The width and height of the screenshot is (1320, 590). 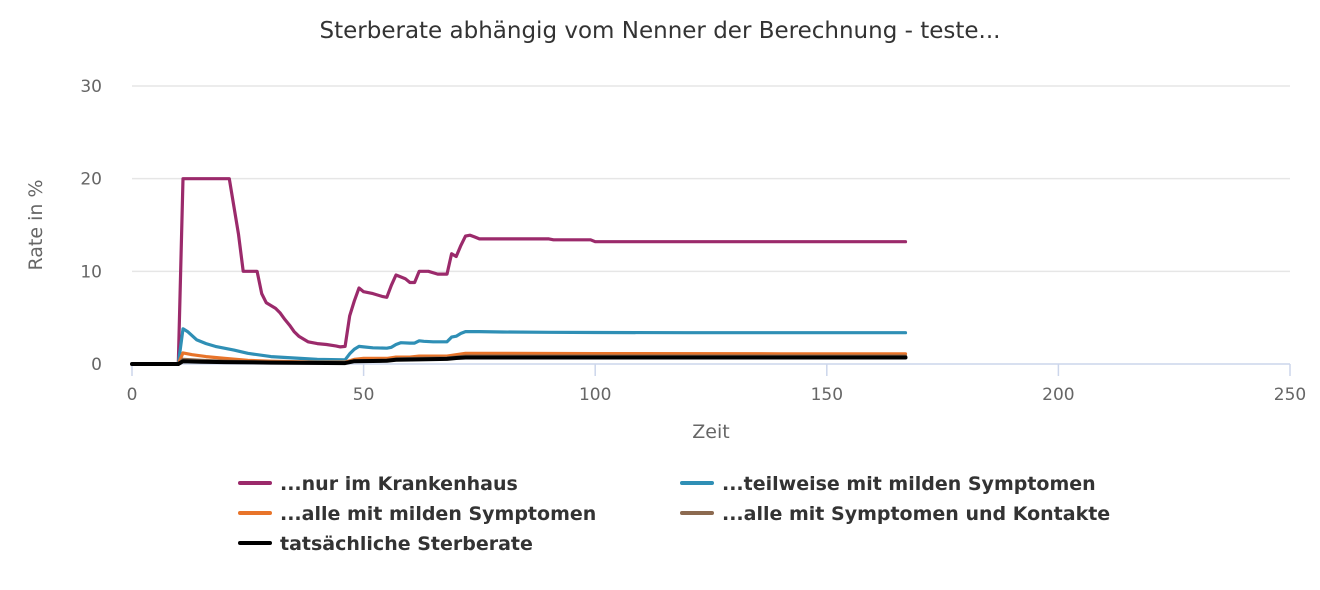 What do you see at coordinates (96, 365) in the screenshot?
I see `y-tick-label: 0` at bounding box center [96, 365].